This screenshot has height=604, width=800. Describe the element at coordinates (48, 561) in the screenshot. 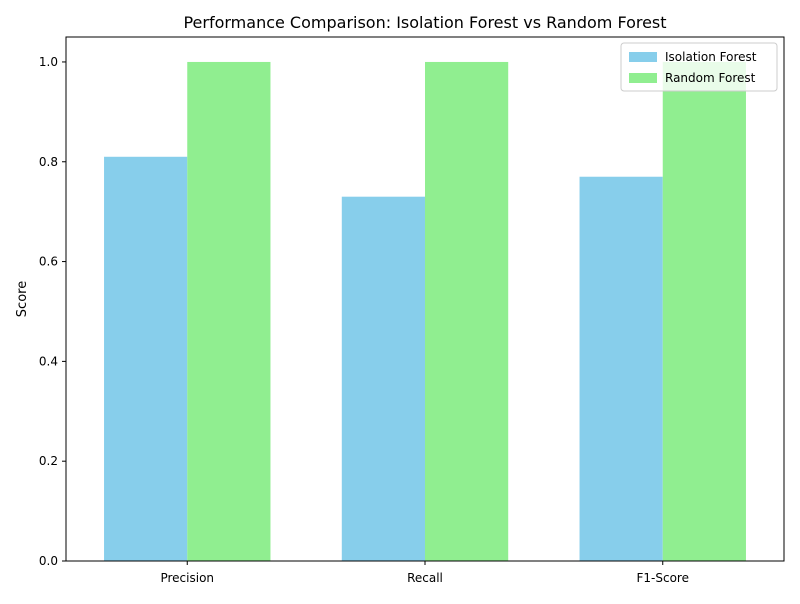

I see `y-tick-label: 0.0` at that location.